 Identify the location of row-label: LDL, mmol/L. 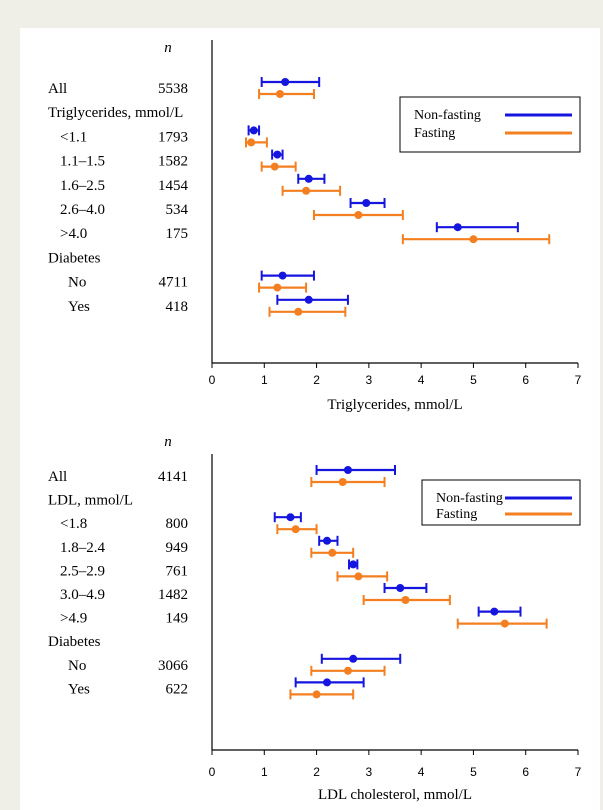
(90, 501).